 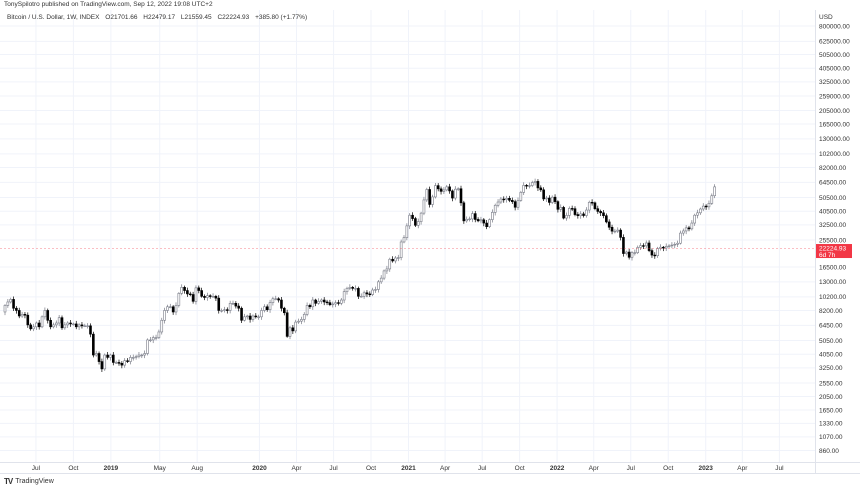 I want to click on y-tick-label: 505000.00, so click(x=834, y=55).